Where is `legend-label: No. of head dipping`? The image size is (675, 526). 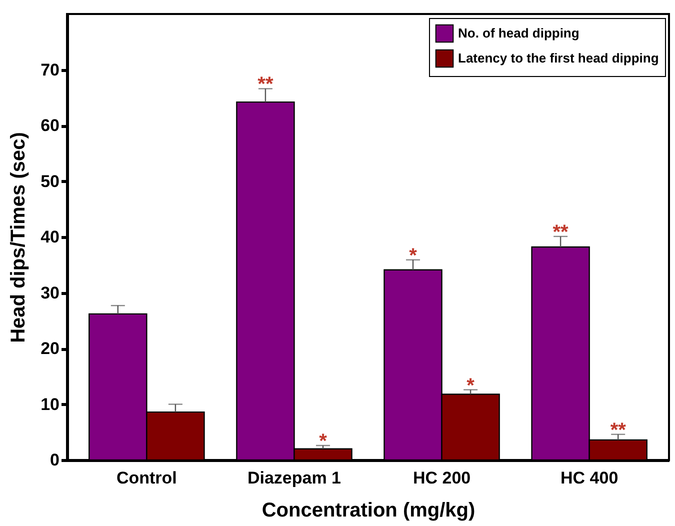 legend-label: No. of head dipping is located at coordinates (519, 33).